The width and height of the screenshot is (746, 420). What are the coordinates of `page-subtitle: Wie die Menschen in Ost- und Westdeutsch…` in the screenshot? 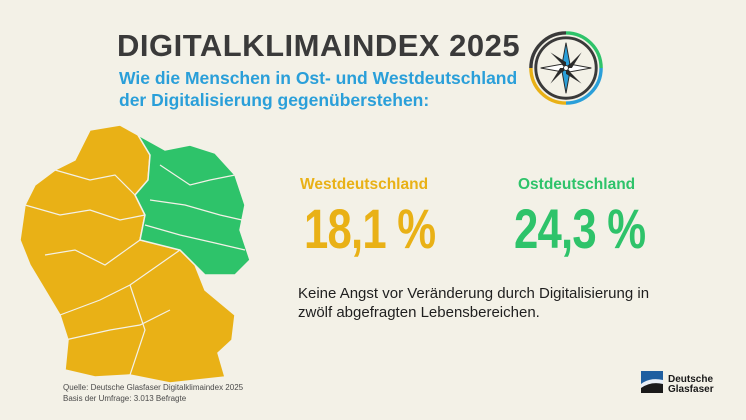 It's located at (329, 89).